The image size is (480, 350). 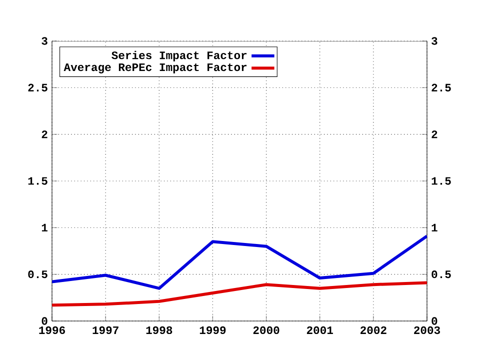 I want to click on x-tick-label: 1998, so click(x=159, y=330).